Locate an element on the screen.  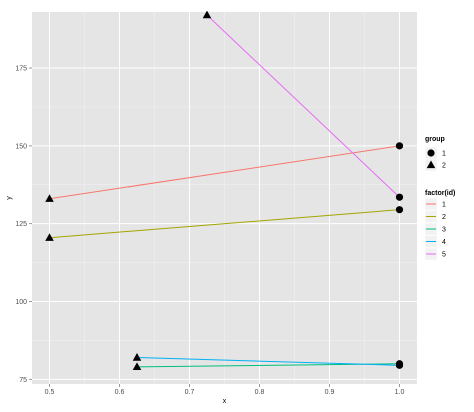
x-tick-label: 0.7 is located at coordinates (190, 392).